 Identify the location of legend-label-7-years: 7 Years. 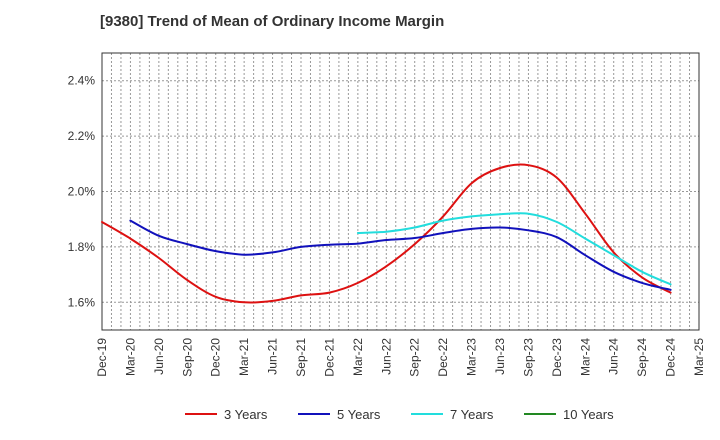
(472, 414).